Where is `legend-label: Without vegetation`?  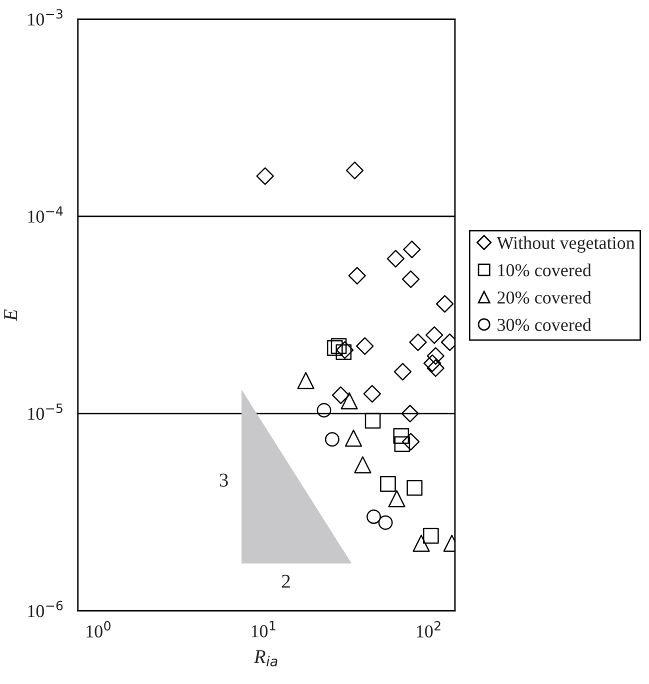
legend-label: Without vegetation is located at coordinates (565, 244).